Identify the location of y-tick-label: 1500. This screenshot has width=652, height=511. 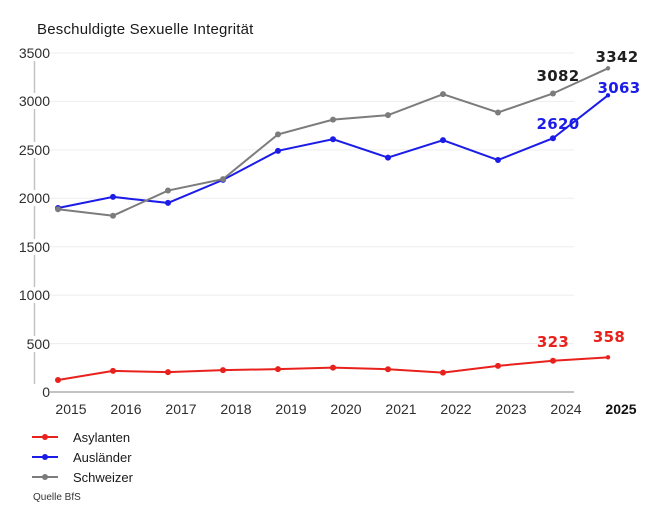
(32, 246).